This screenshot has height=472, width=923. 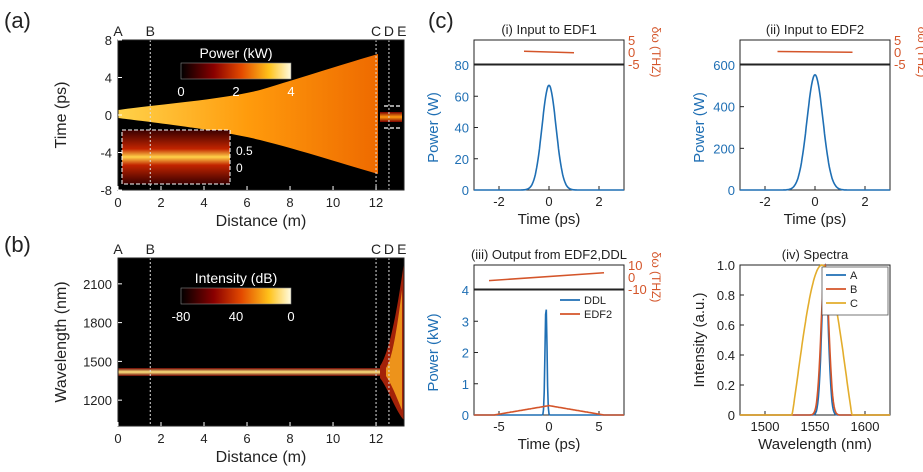 I want to click on x-tick-label: 6, so click(x=246, y=202).